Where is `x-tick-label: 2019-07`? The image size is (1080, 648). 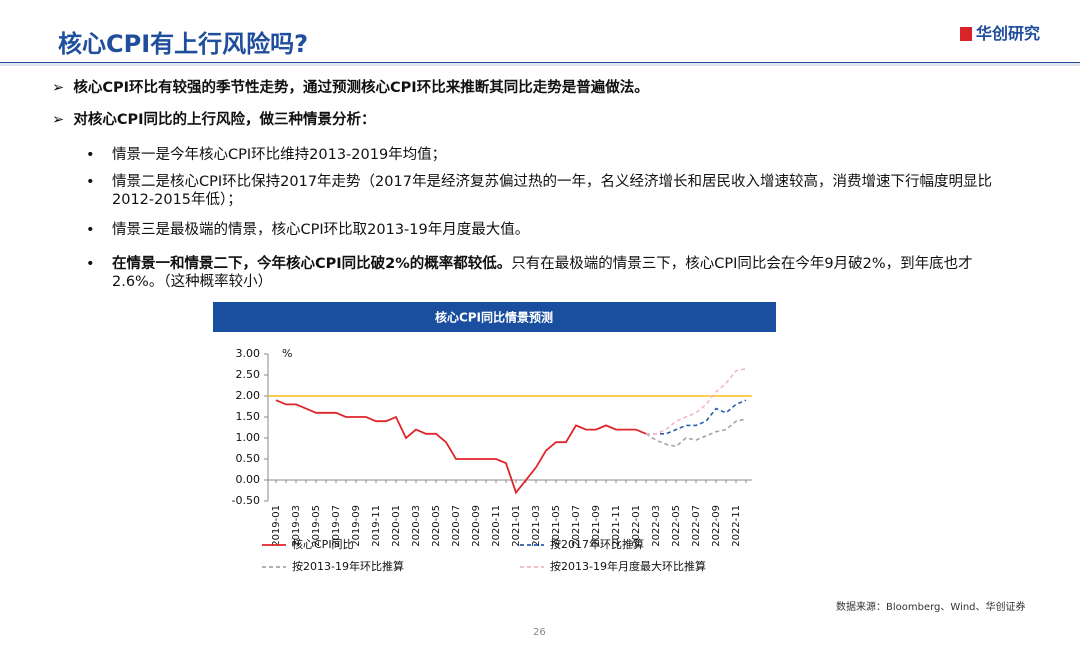 x-tick-label: 2019-07 is located at coordinates (336, 526).